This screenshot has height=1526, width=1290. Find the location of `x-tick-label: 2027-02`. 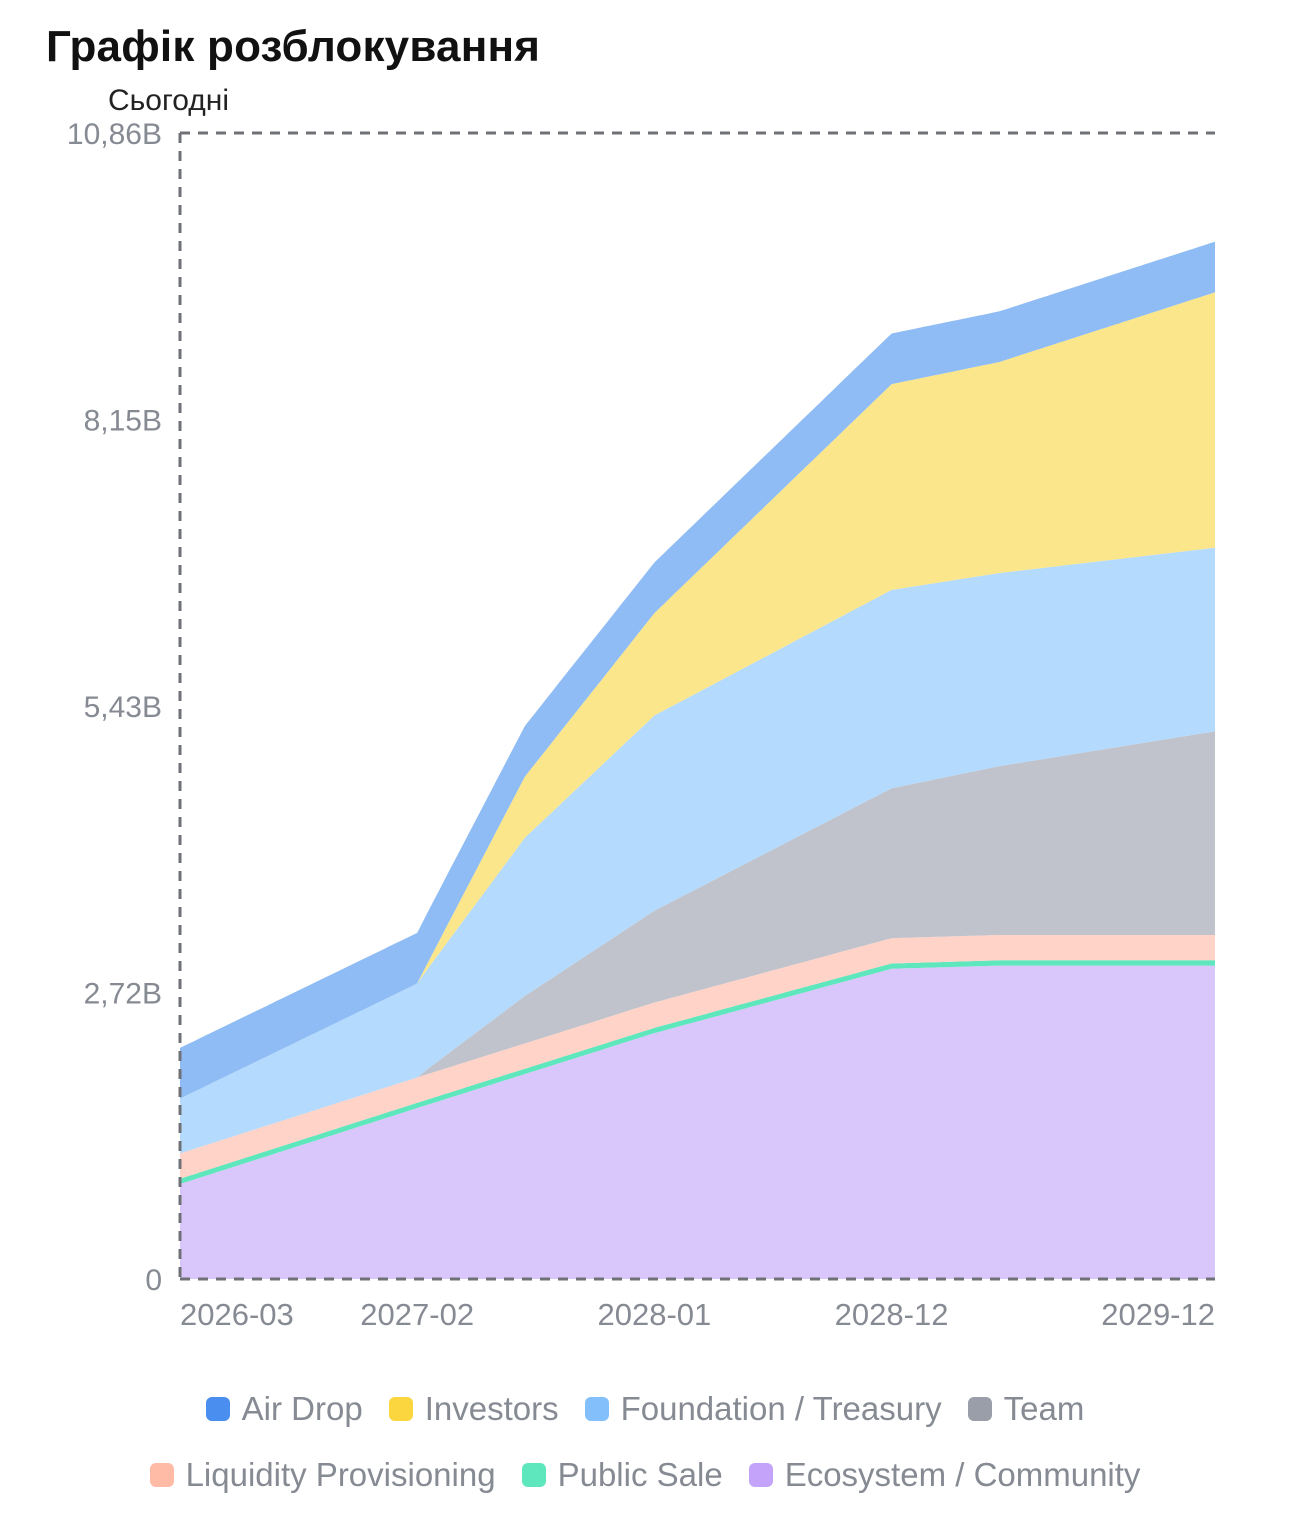

x-tick-label: 2027-02 is located at coordinates (417, 1314).